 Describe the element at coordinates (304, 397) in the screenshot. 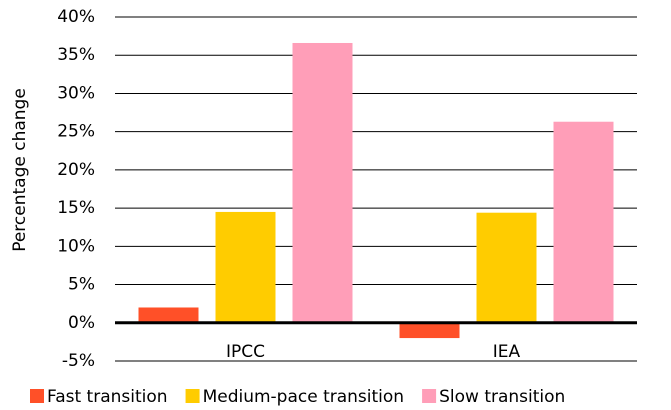

I see `legend-label: Medium-pace transition` at that location.